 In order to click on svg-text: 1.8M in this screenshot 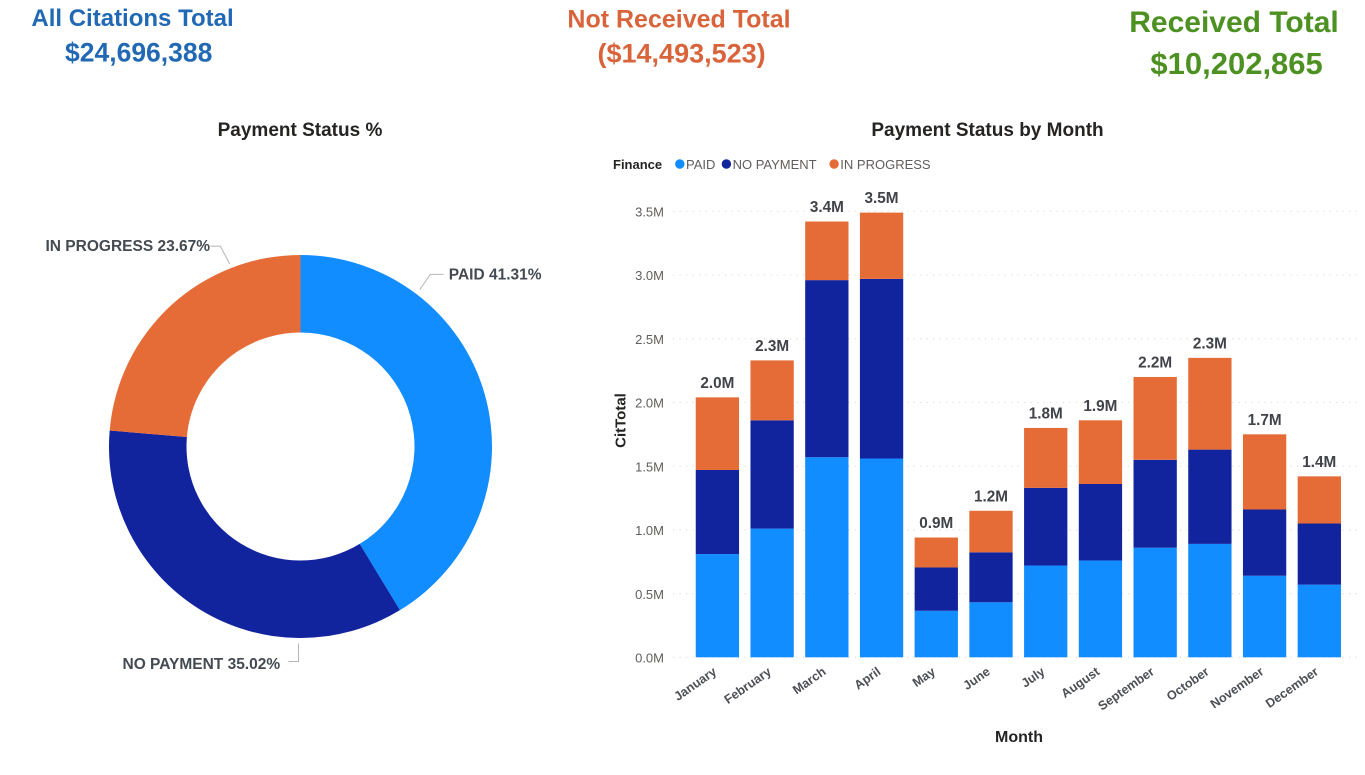, I will do `click(1046, 413)`.